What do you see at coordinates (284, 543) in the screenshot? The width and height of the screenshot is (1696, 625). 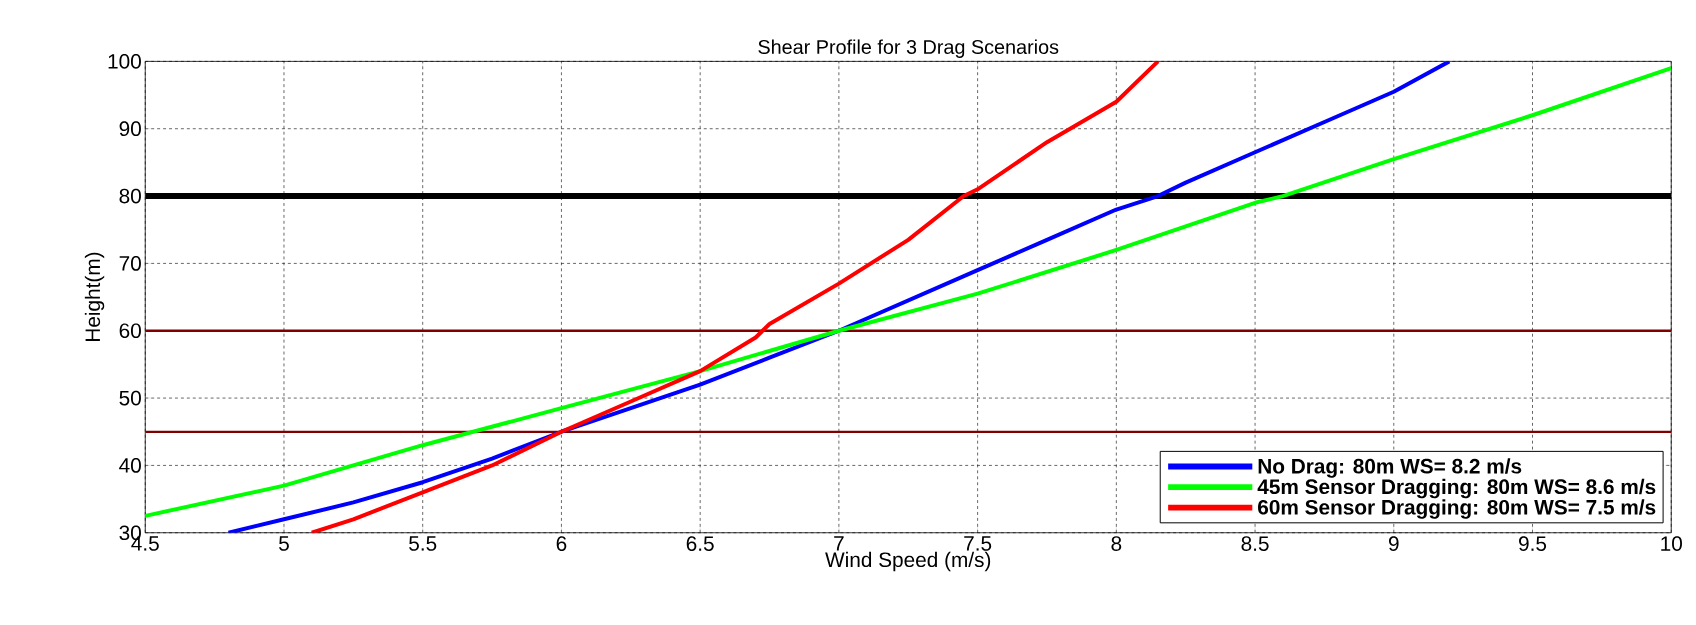 I see `x-tick-label: 5` at bounding box center [284, 543].